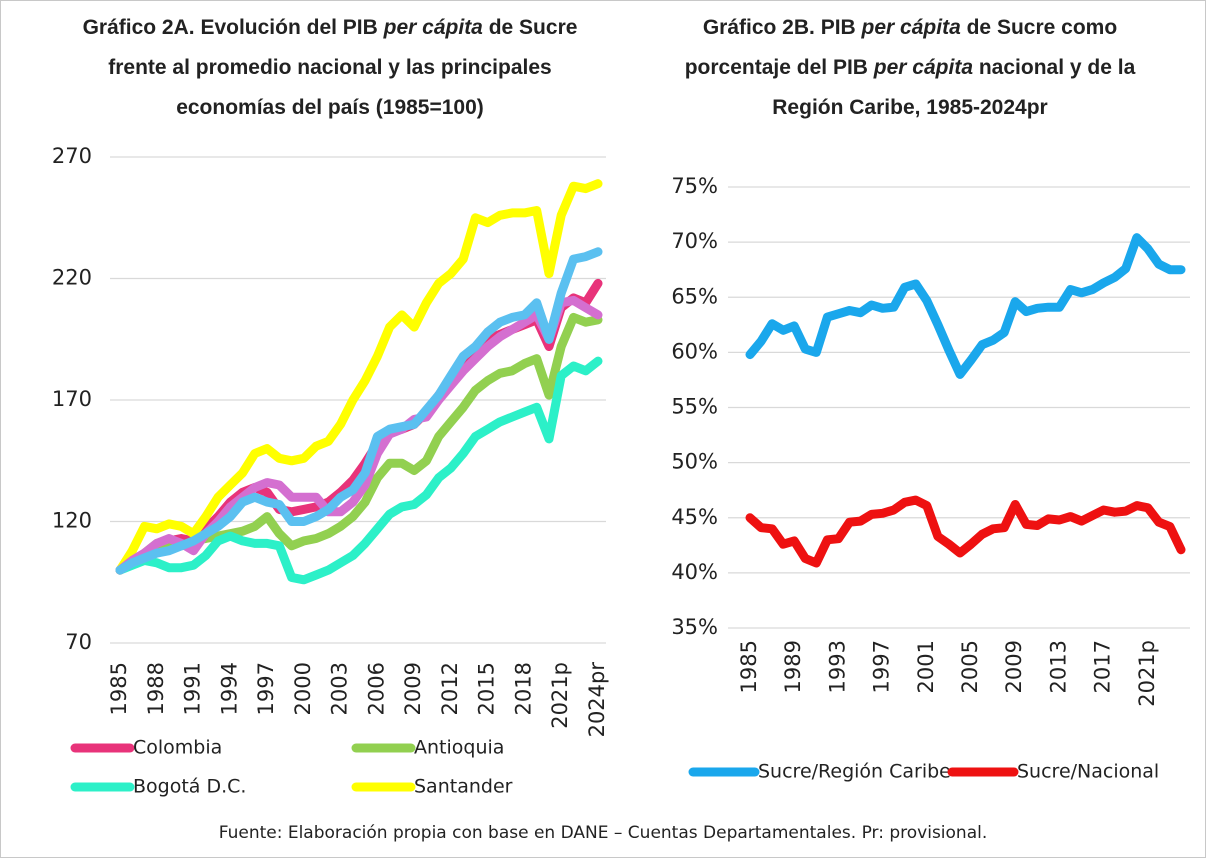  I want to click on title-run: nacional y de la, so click(1054, 67).